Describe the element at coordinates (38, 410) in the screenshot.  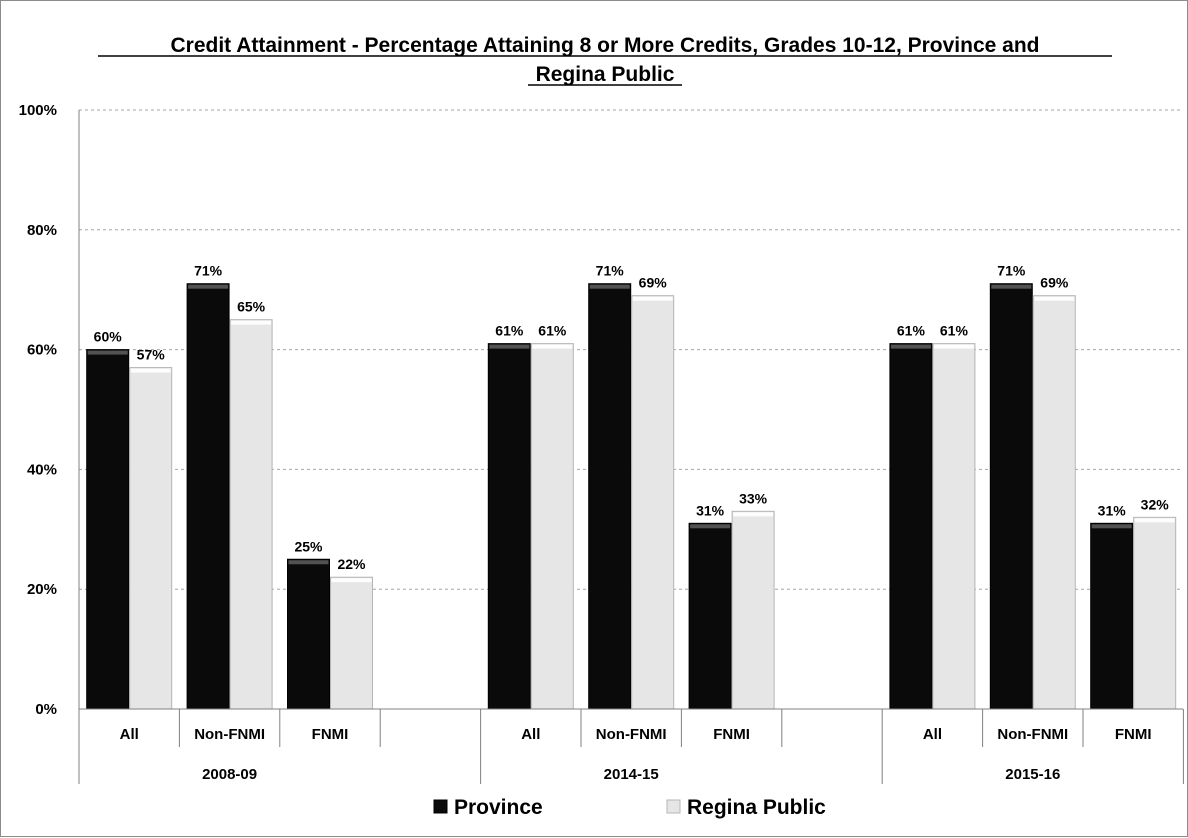
I see `y-axis-ticks: 0% 20% 40% 60% 80% 100%` at that location.